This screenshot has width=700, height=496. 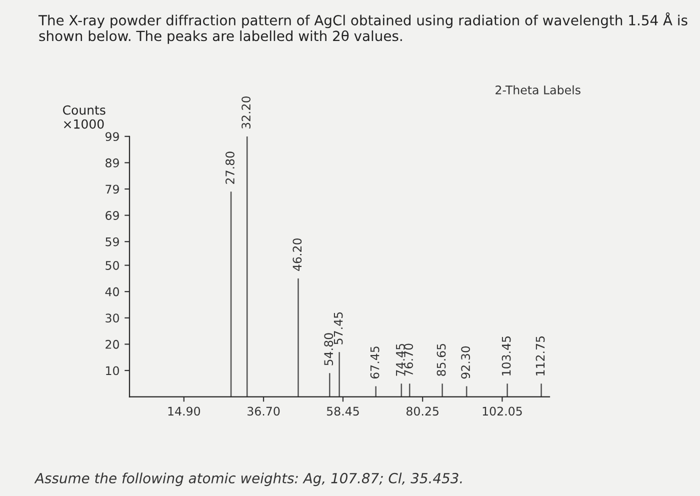 I want to click on text: Assume the following atomic weights: Ag, 107.87; Cl, 35.453., so click(x=248, y=479).